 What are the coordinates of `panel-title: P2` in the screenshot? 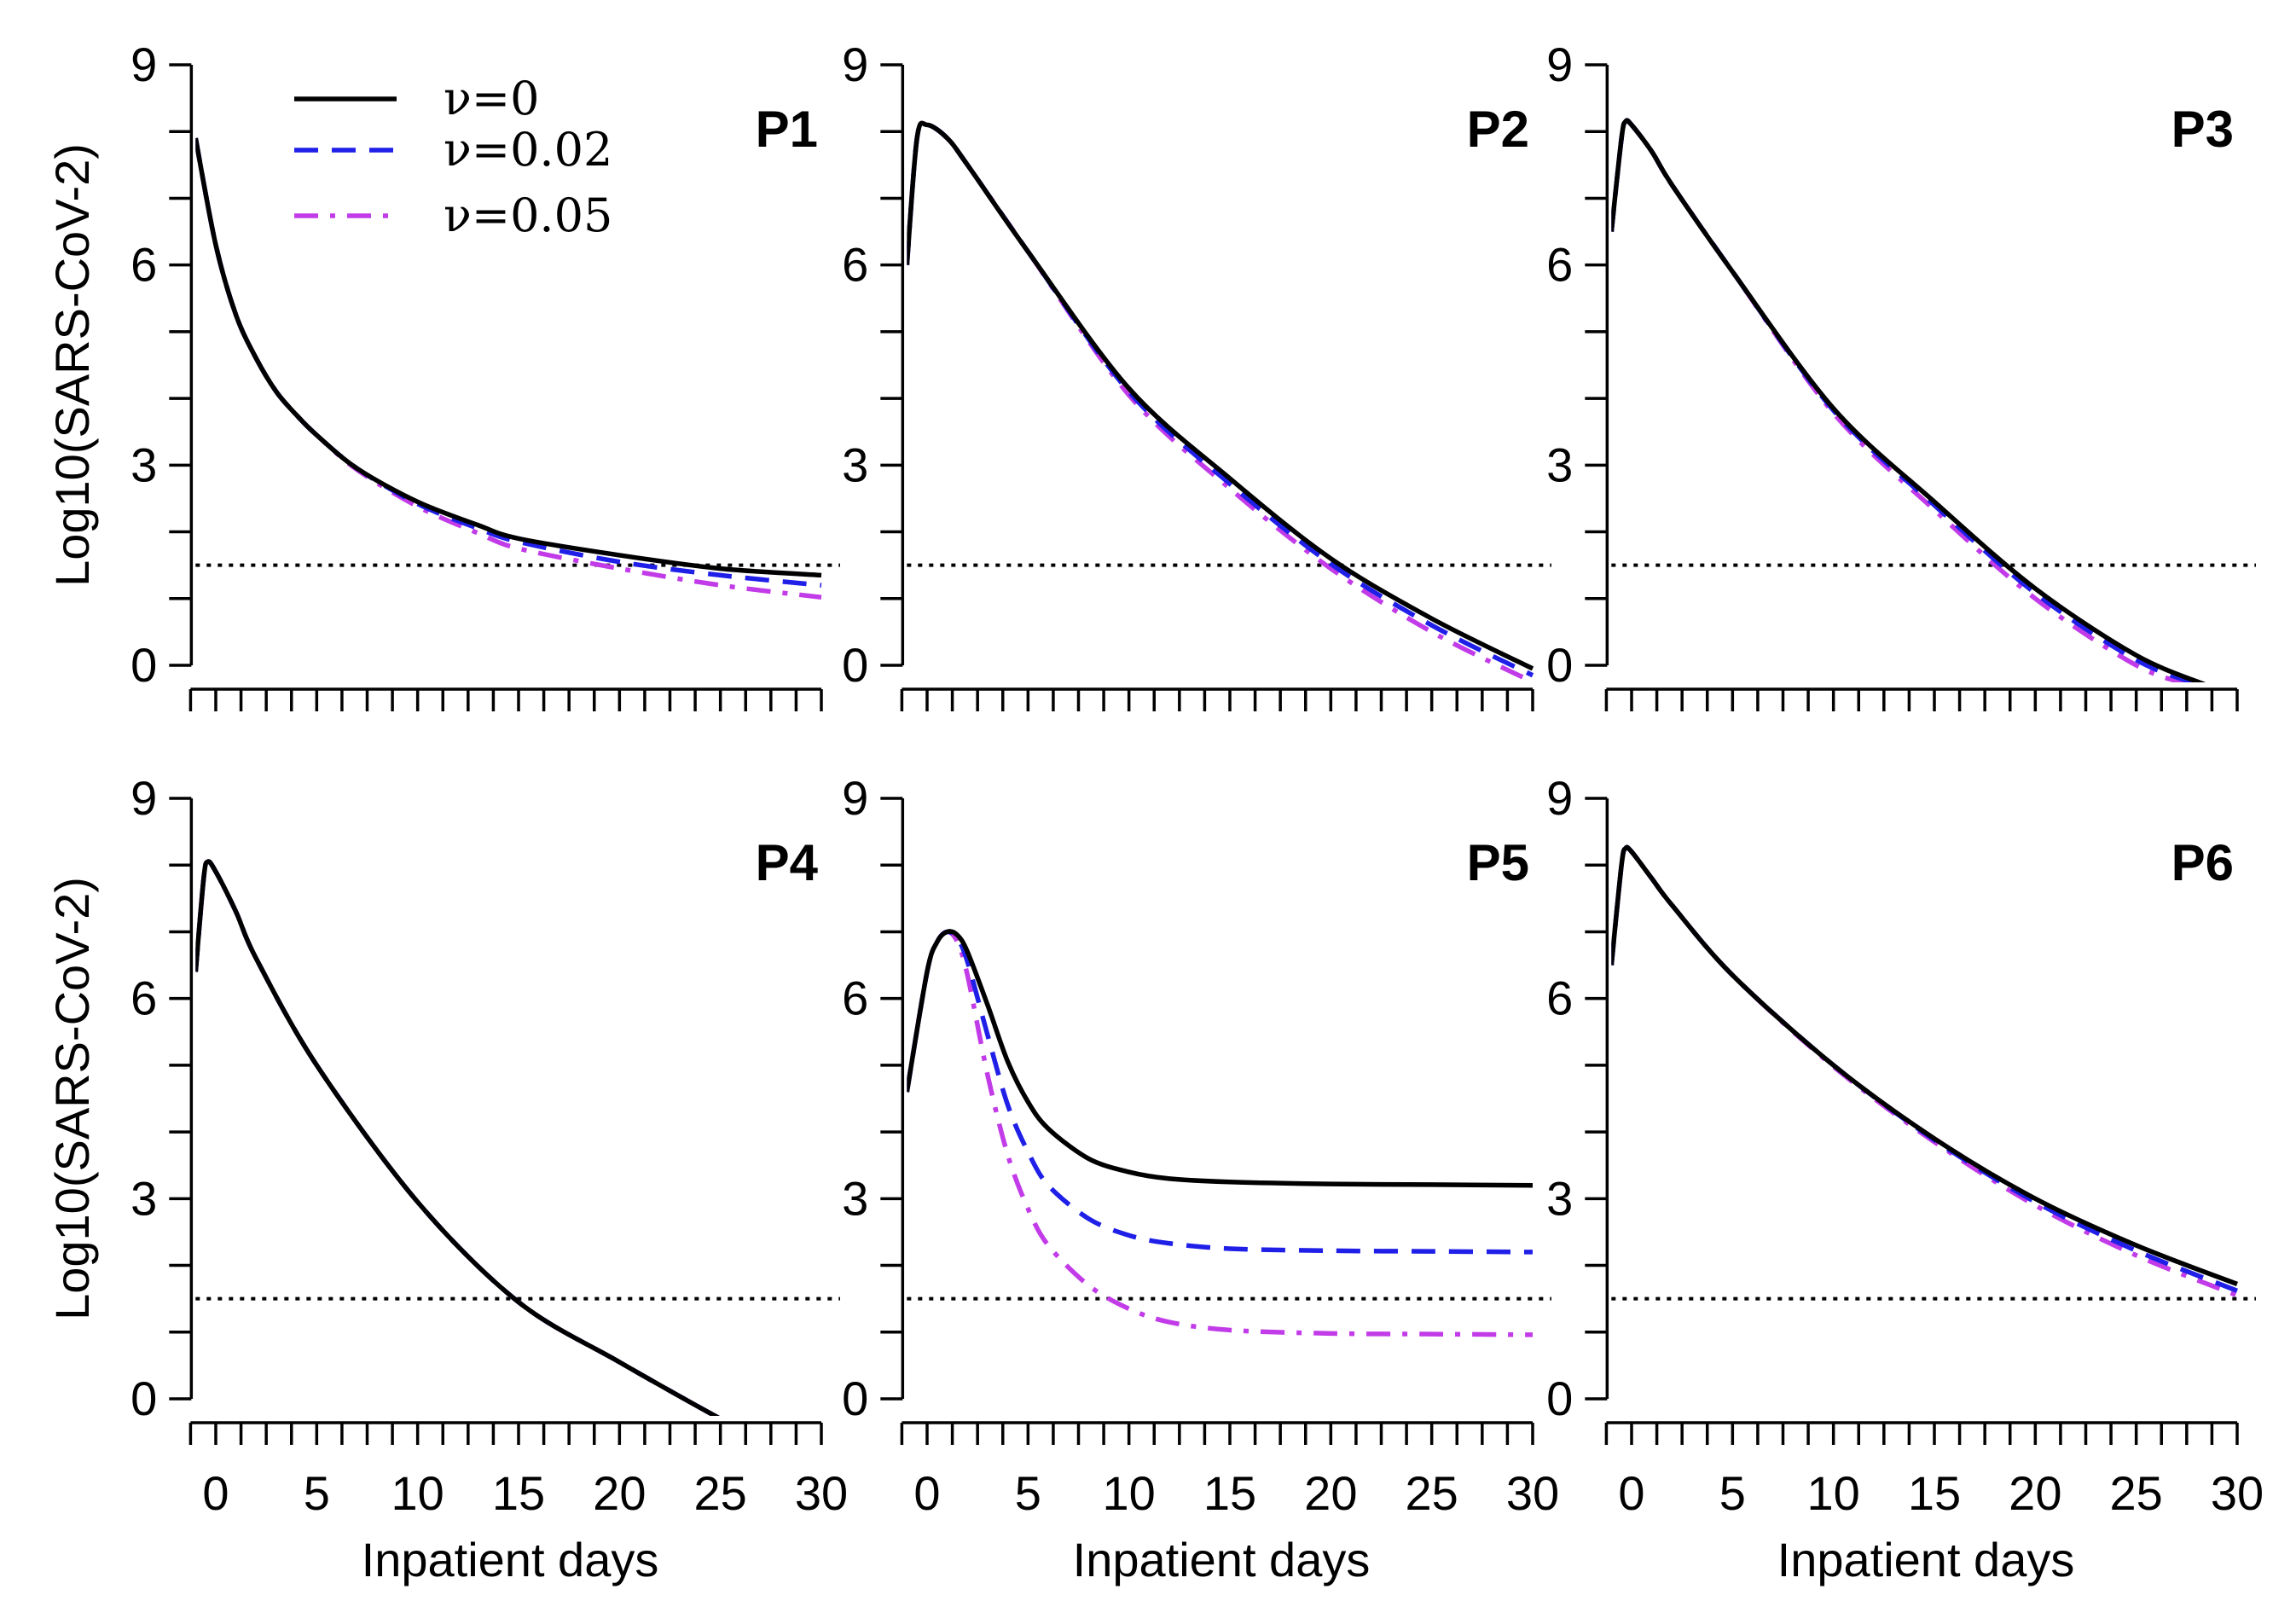 It's located at (1498, 129).